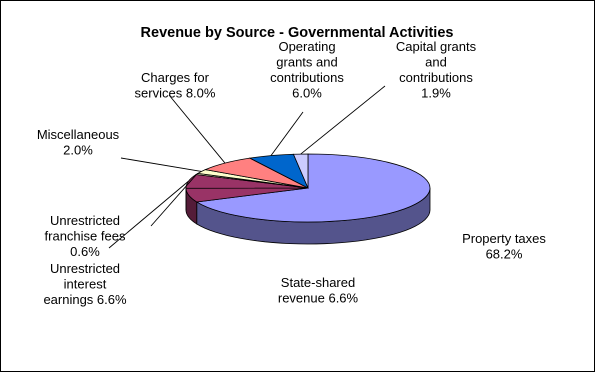 The width and height of the screenshot is (595, 372). I want to click on slice-label-charges-for-services: Charges for services 8.0%, so click(175, 85).